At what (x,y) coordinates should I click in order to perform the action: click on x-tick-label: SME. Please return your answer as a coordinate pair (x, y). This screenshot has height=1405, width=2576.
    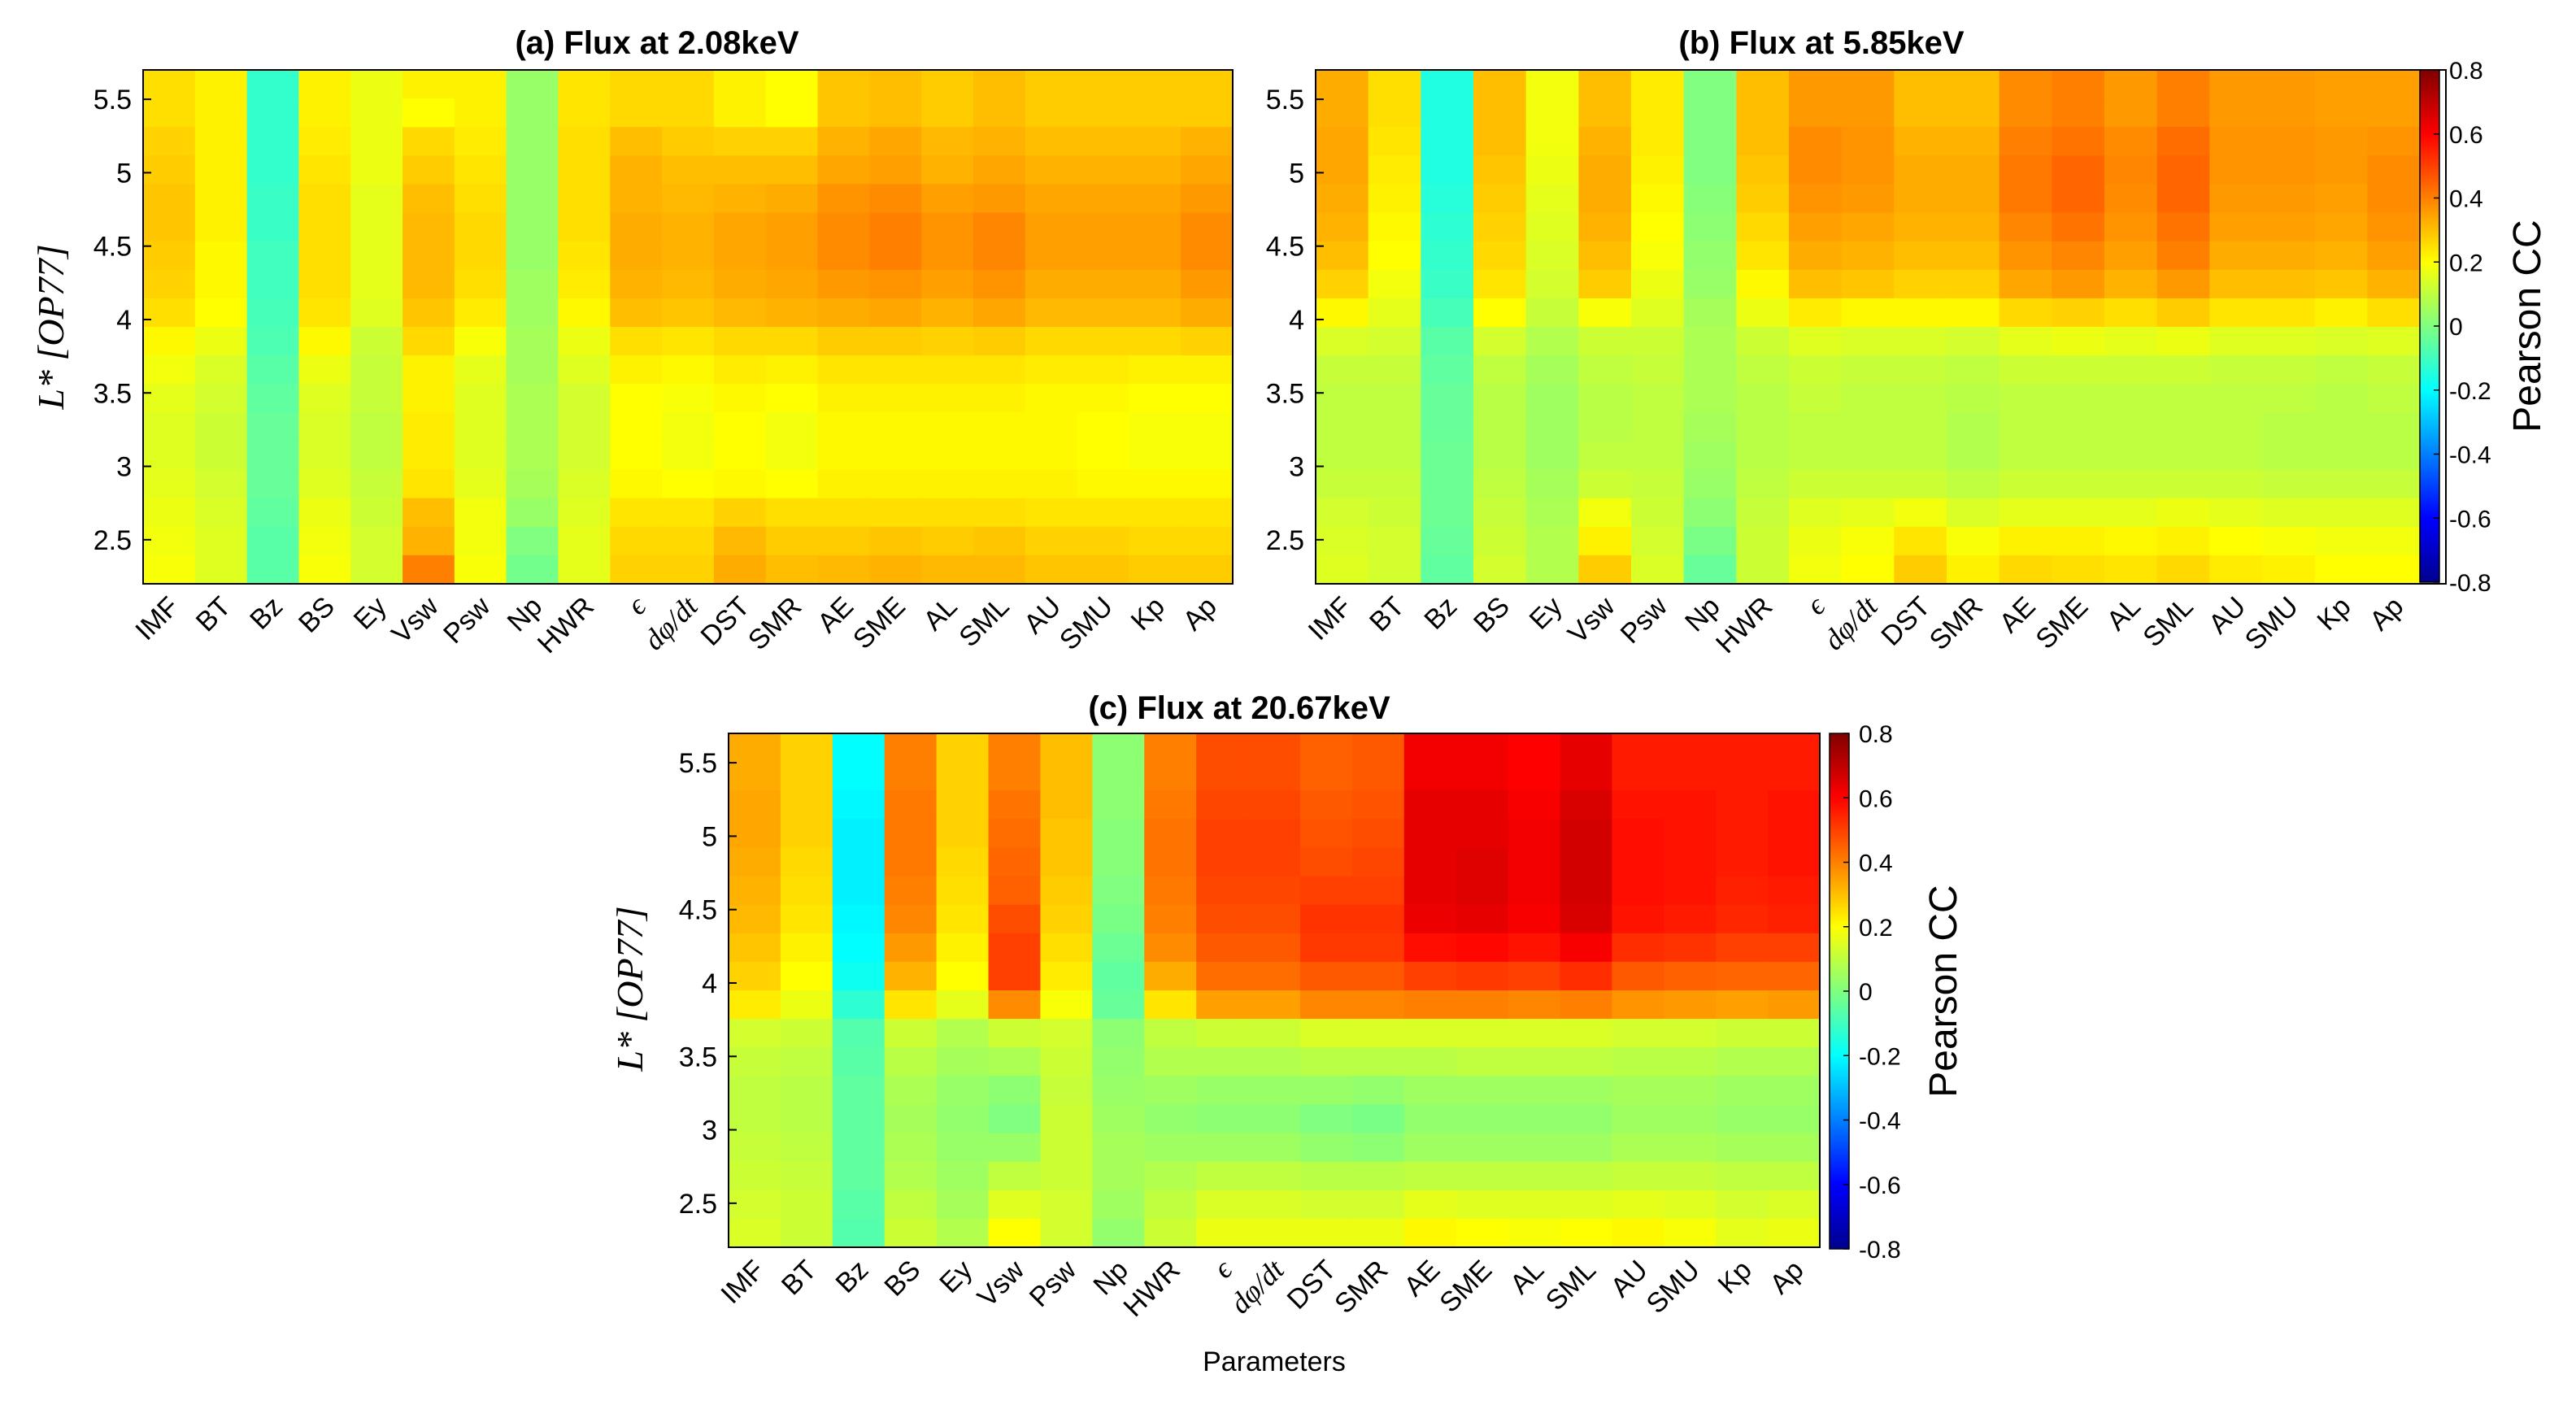
    Looking at the image, I should click on (1466, 1287).